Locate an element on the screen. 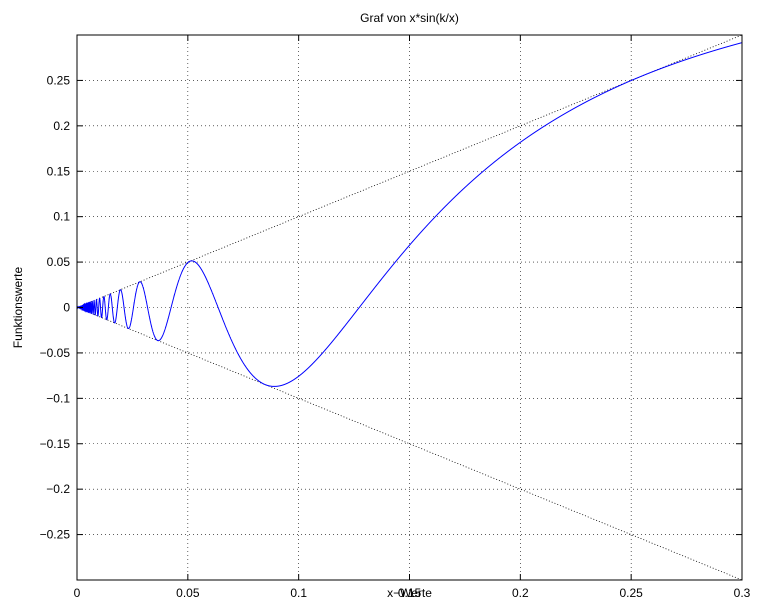 The image size is (757, 602). x-tick-label: 0.3 is located at coordinates (742, 593).